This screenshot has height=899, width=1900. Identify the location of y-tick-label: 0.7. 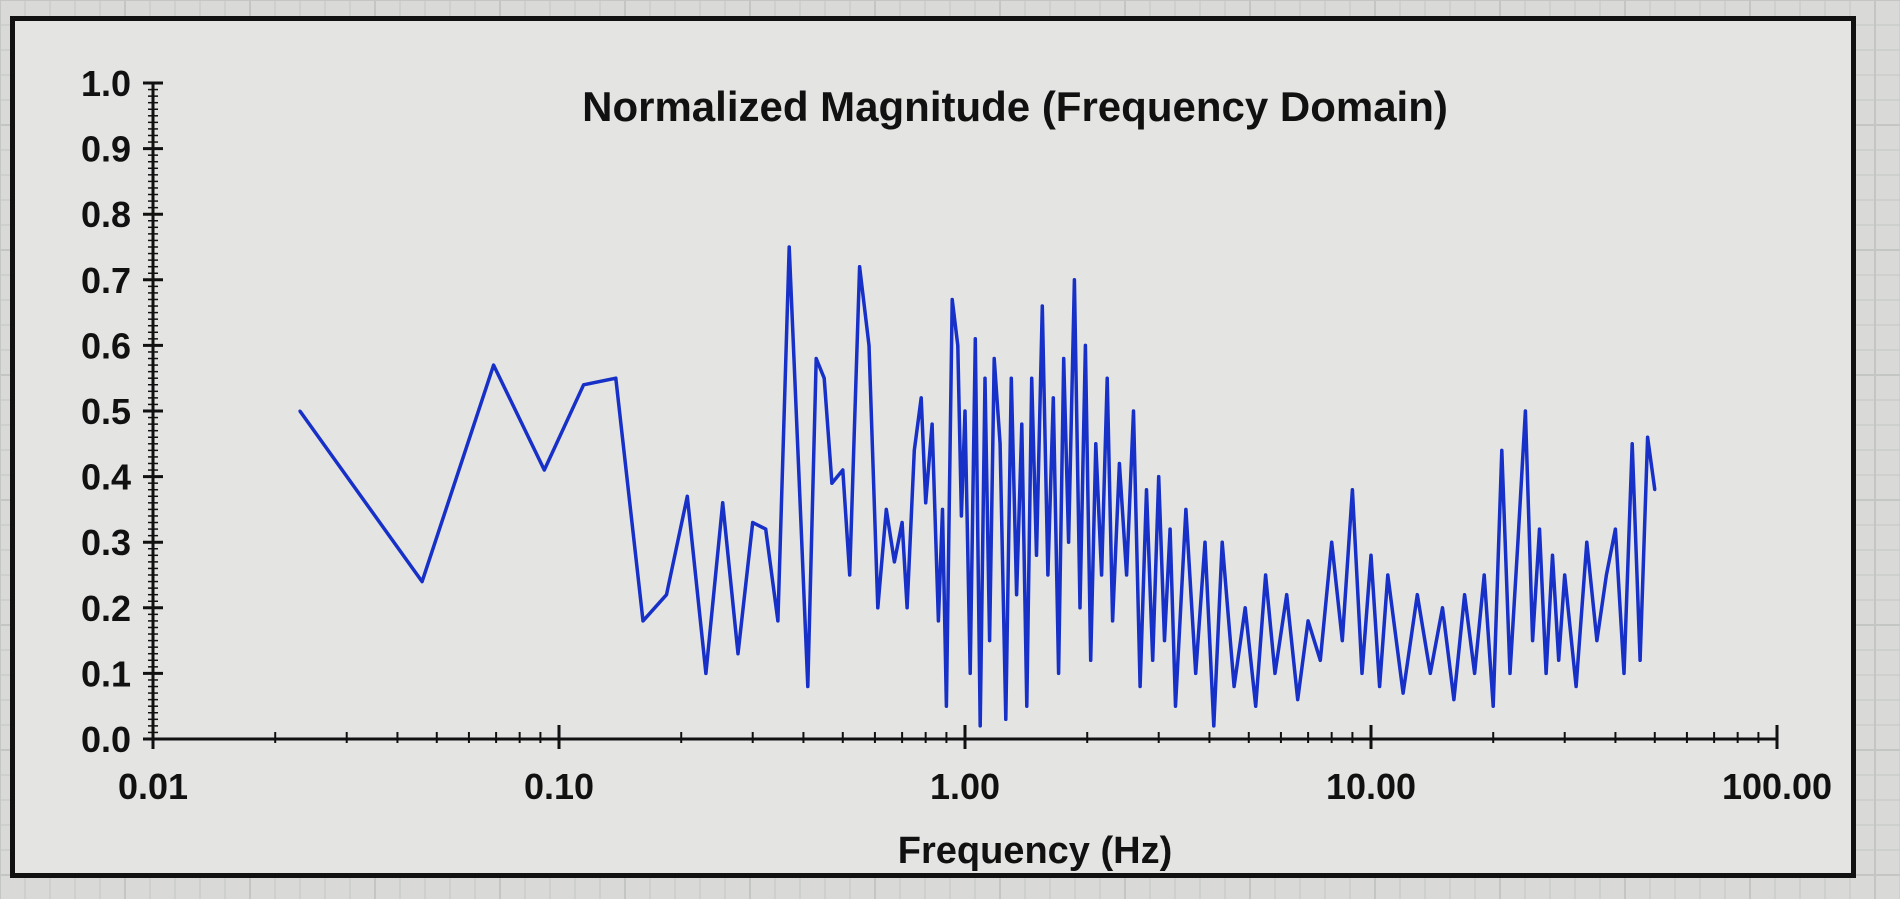
(106, 280).